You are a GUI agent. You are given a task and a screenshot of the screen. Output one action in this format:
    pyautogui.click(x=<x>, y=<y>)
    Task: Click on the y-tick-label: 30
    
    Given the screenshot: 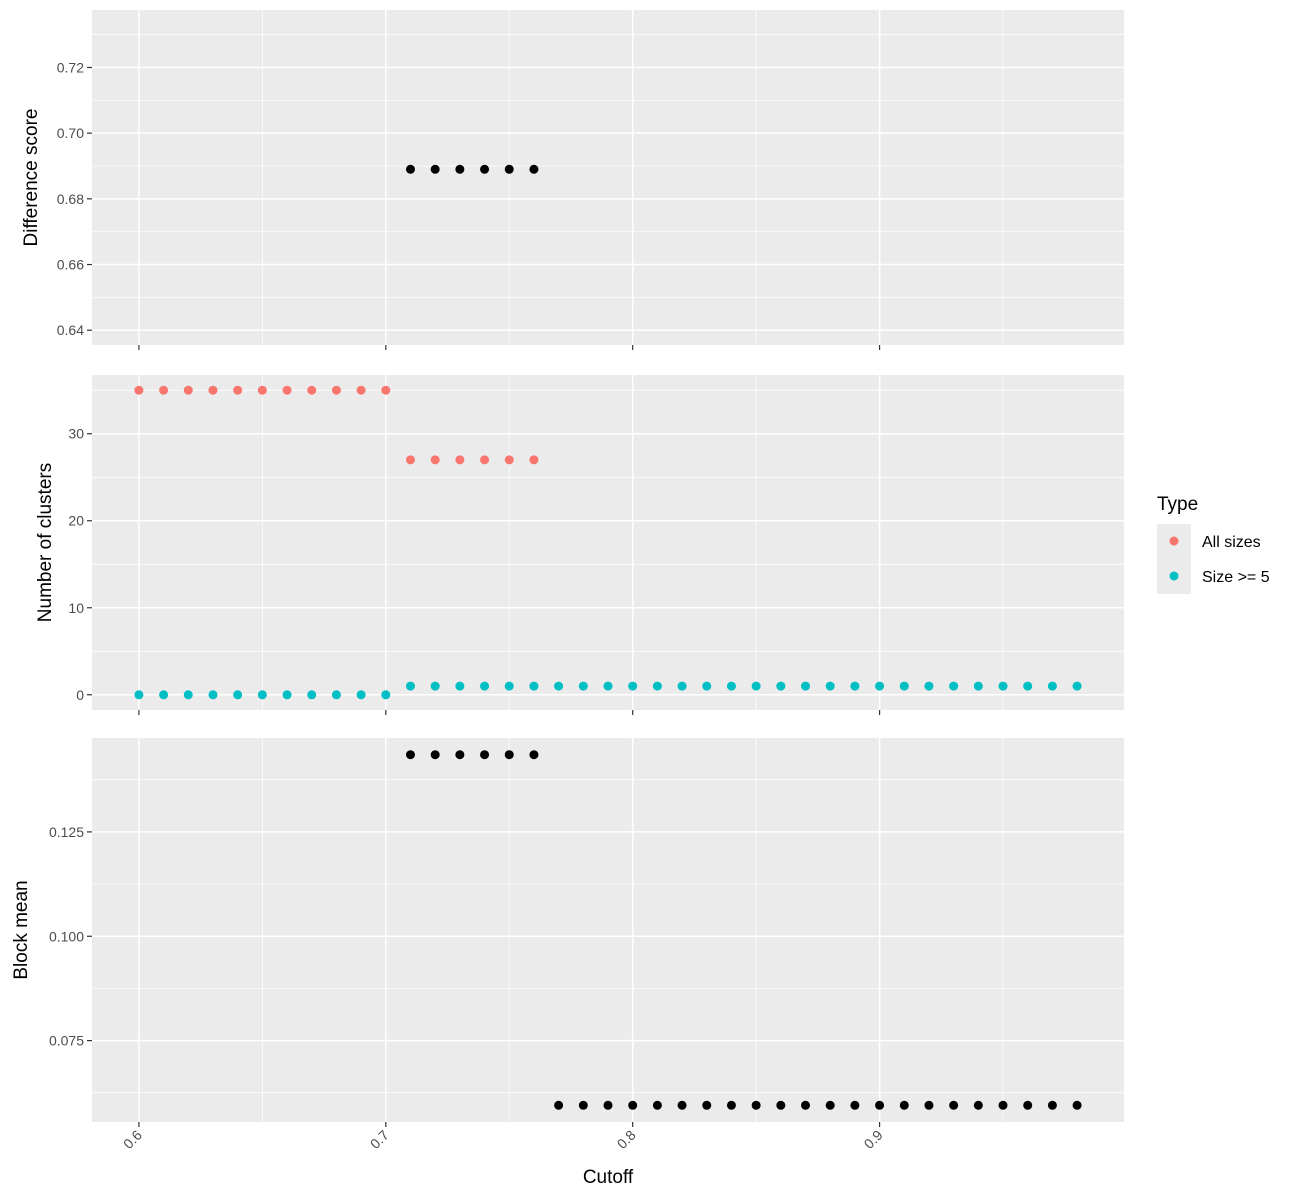 What is the action you would take?
    pyautogui.click(x=76, y=434)
    